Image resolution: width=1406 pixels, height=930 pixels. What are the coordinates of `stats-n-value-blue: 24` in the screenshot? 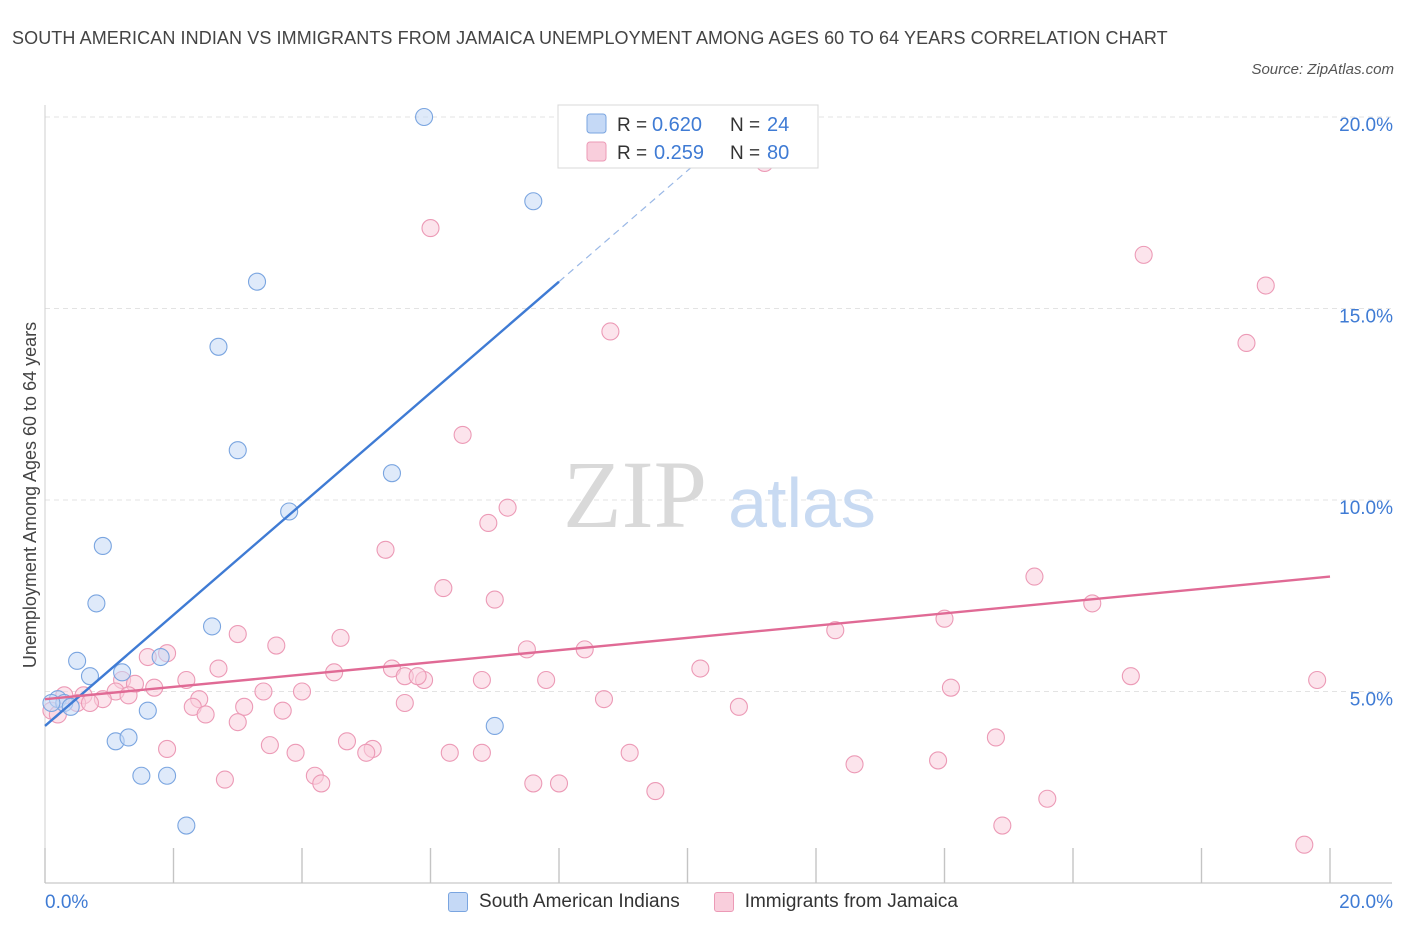 It's located at (778, 125).